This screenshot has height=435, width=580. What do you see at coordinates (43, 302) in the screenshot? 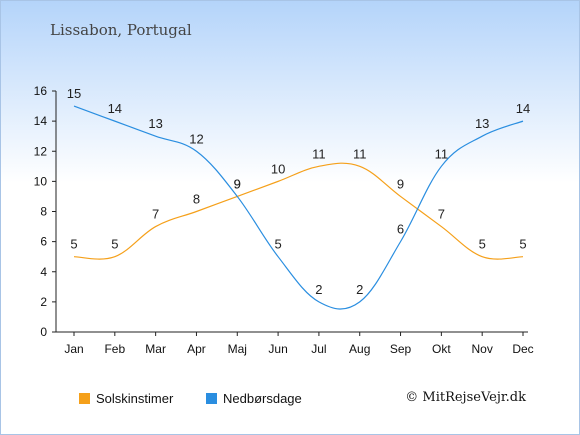
I see `y-tick-label: 2` at bounding box center [43, 302].